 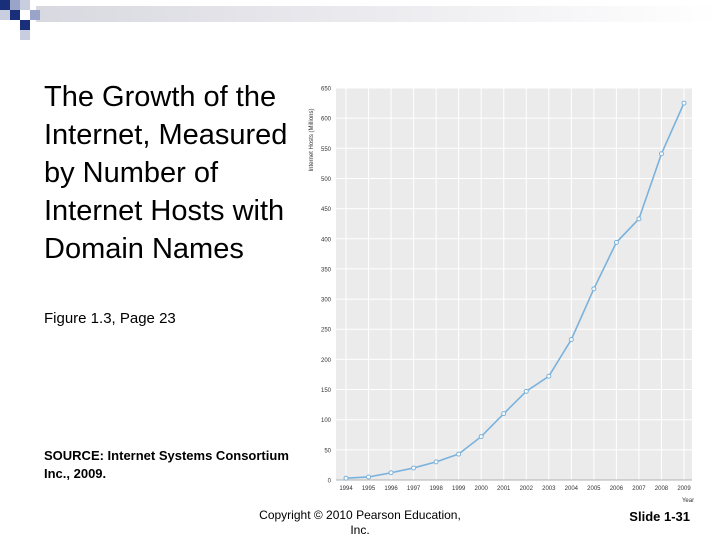 What do you see at coordinates (414, 489) in the screenshot?
I see `x-tick-label: 1997` at bounding box center [414, 489].